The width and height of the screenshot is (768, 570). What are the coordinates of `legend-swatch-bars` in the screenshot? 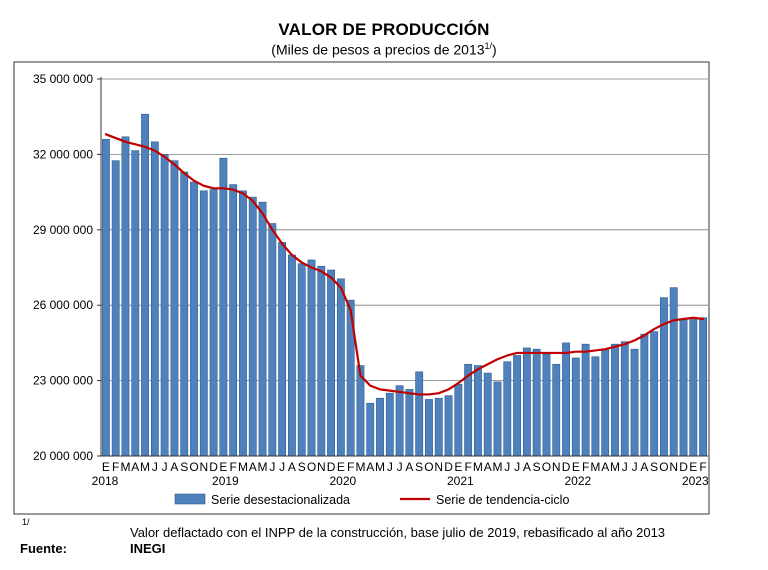 It's located at (190, 499).